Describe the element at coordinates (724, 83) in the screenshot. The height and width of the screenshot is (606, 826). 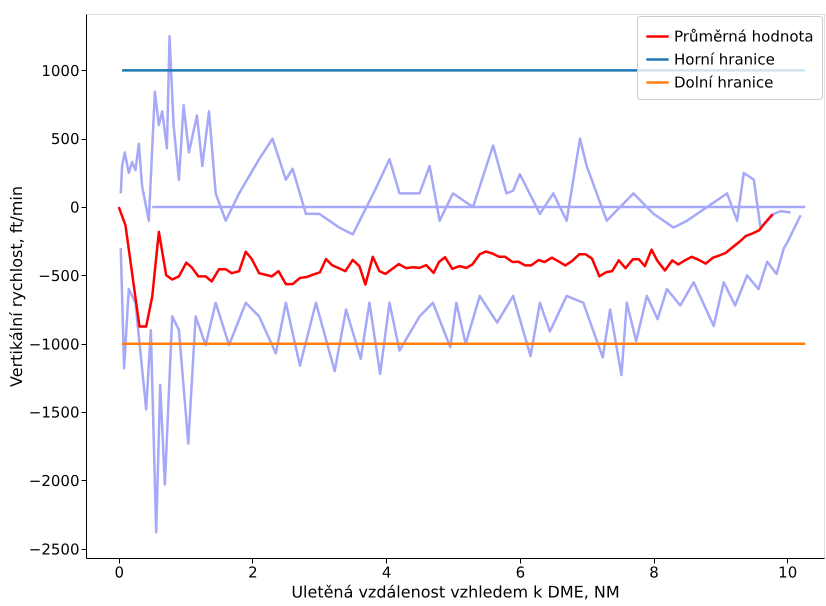
I see `legend-label: Dolní hranice` at that location.